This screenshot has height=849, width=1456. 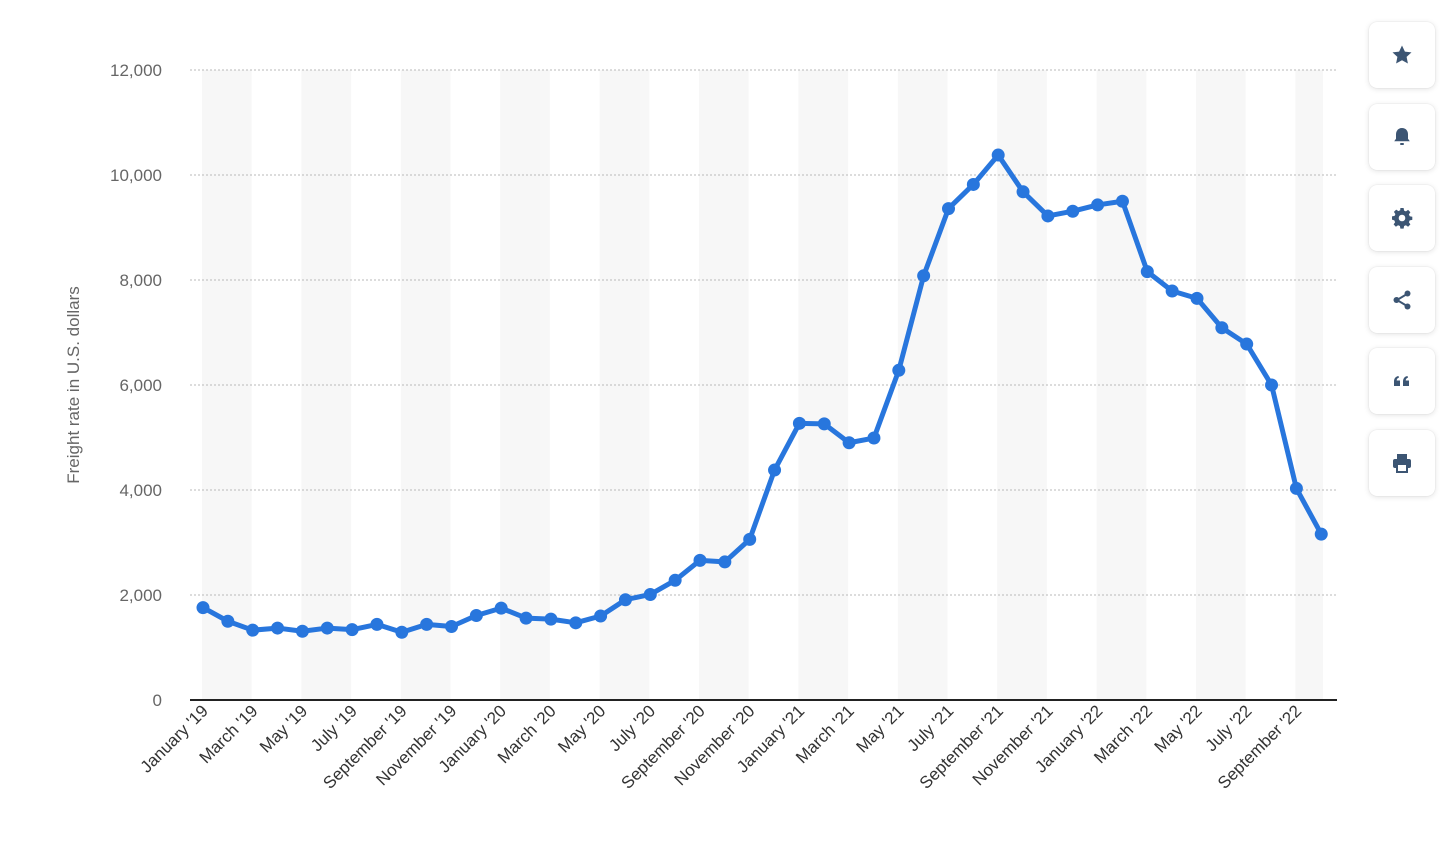 I want to click on share-icon, so click(x=1402, y=299).